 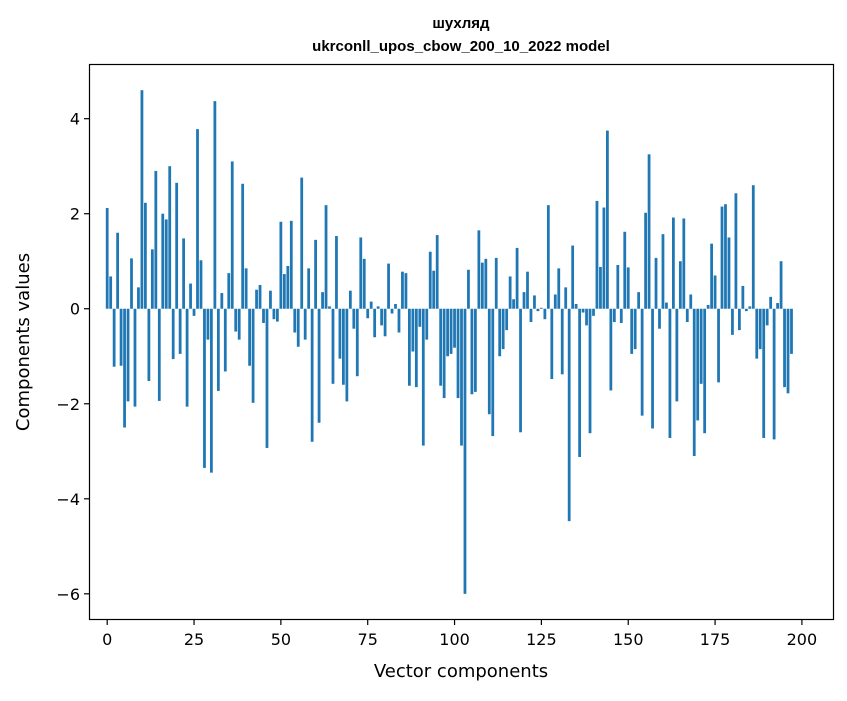 What do you see at coordinates (368, 639) in the screenshot?
I see `x-tick-label: 75` at bounding box center [368, 639].